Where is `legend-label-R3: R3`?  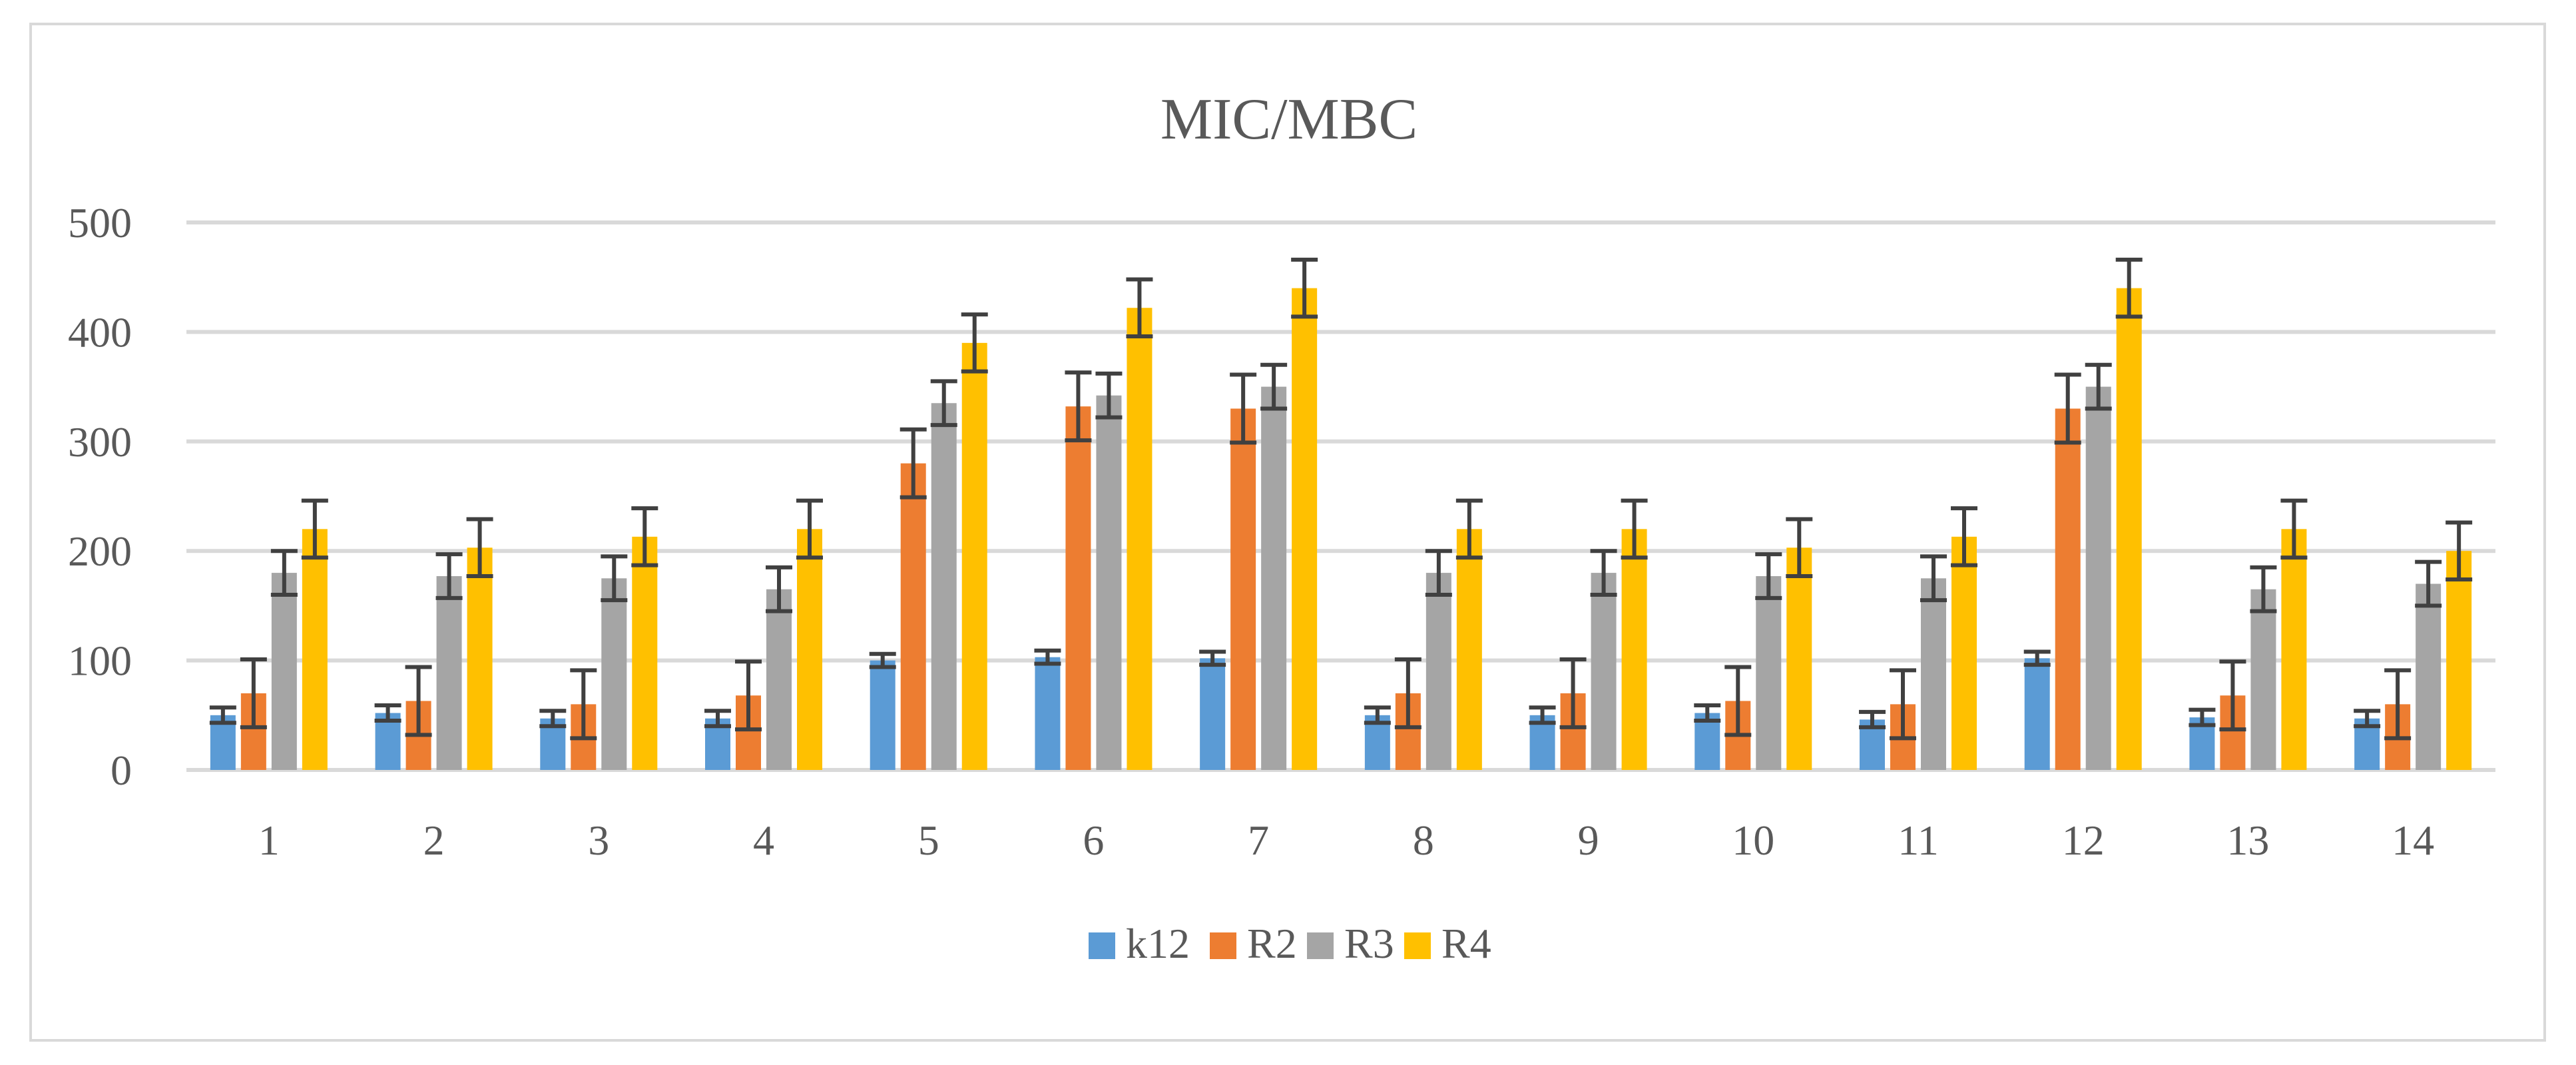 legend-label-R3: R3 is located at coordinates (1369, 944).